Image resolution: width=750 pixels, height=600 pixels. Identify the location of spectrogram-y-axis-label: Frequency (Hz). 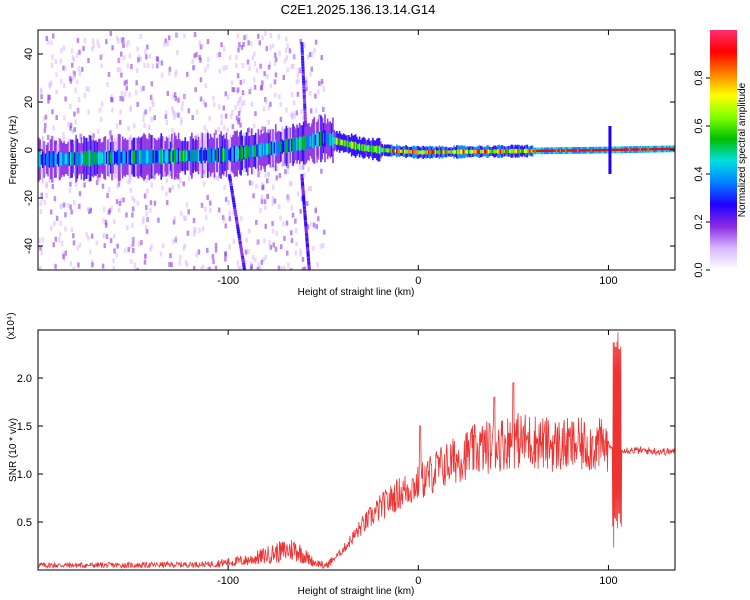
(13, 150).